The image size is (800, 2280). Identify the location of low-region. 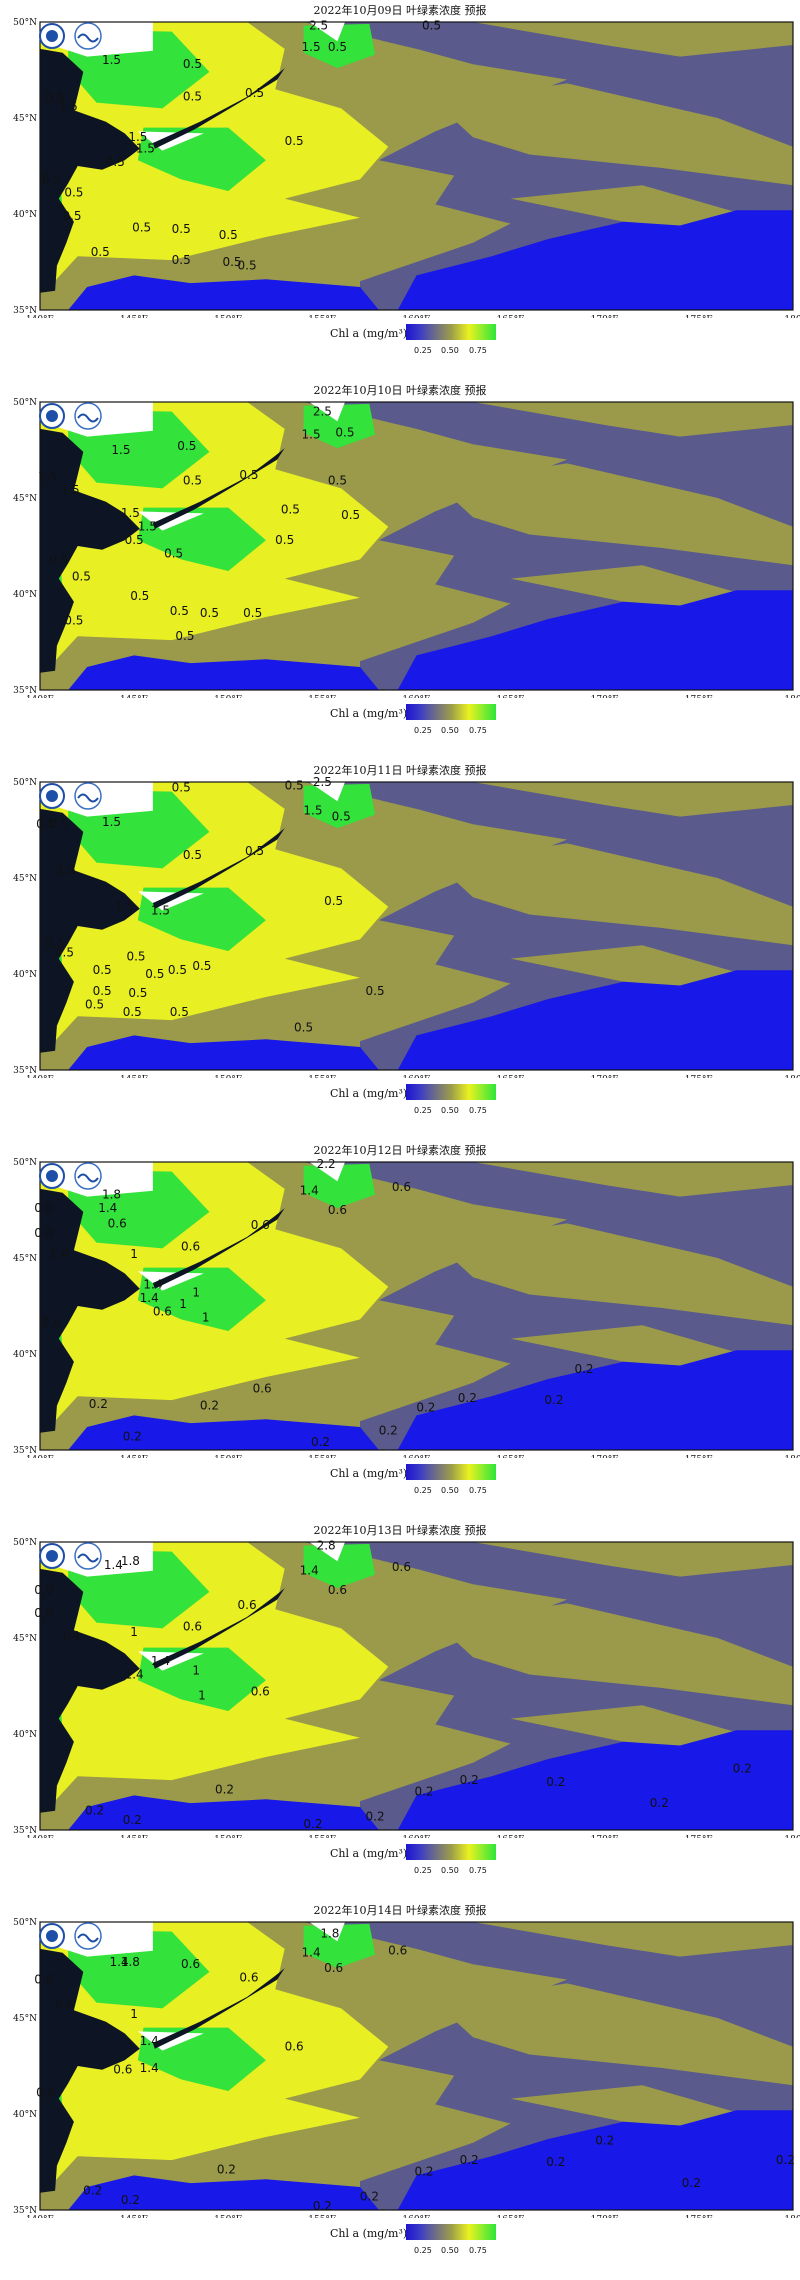
(595, 260).